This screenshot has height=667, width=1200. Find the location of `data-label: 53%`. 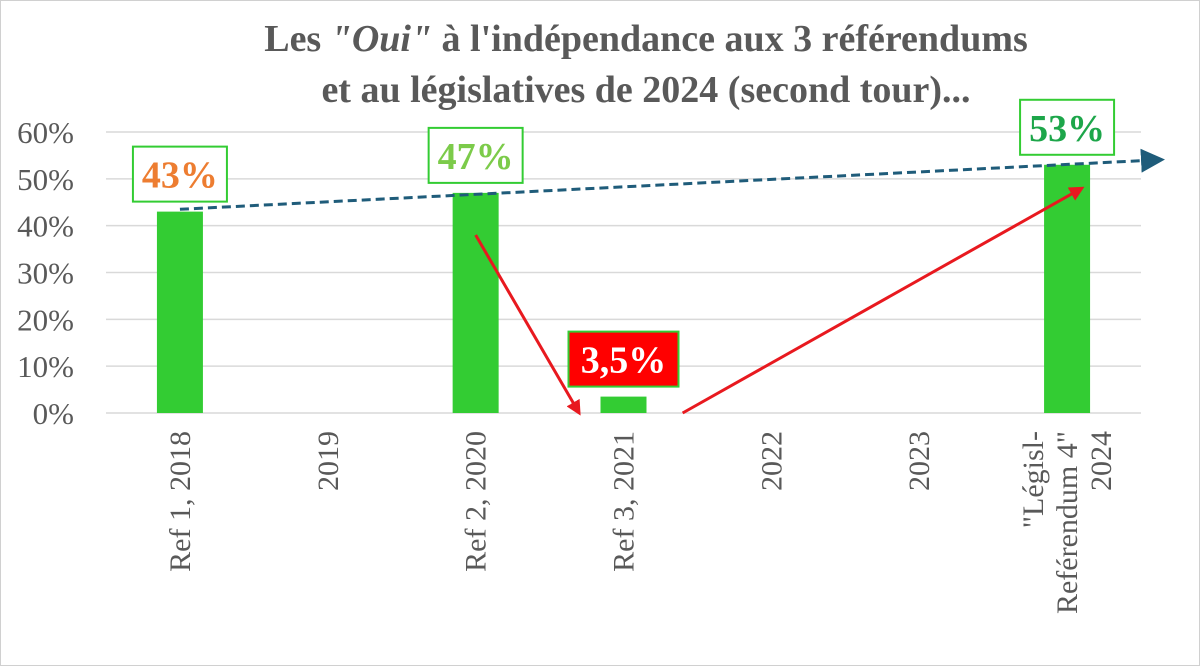

data-label: 53% is located at coordinates (1067, 127).